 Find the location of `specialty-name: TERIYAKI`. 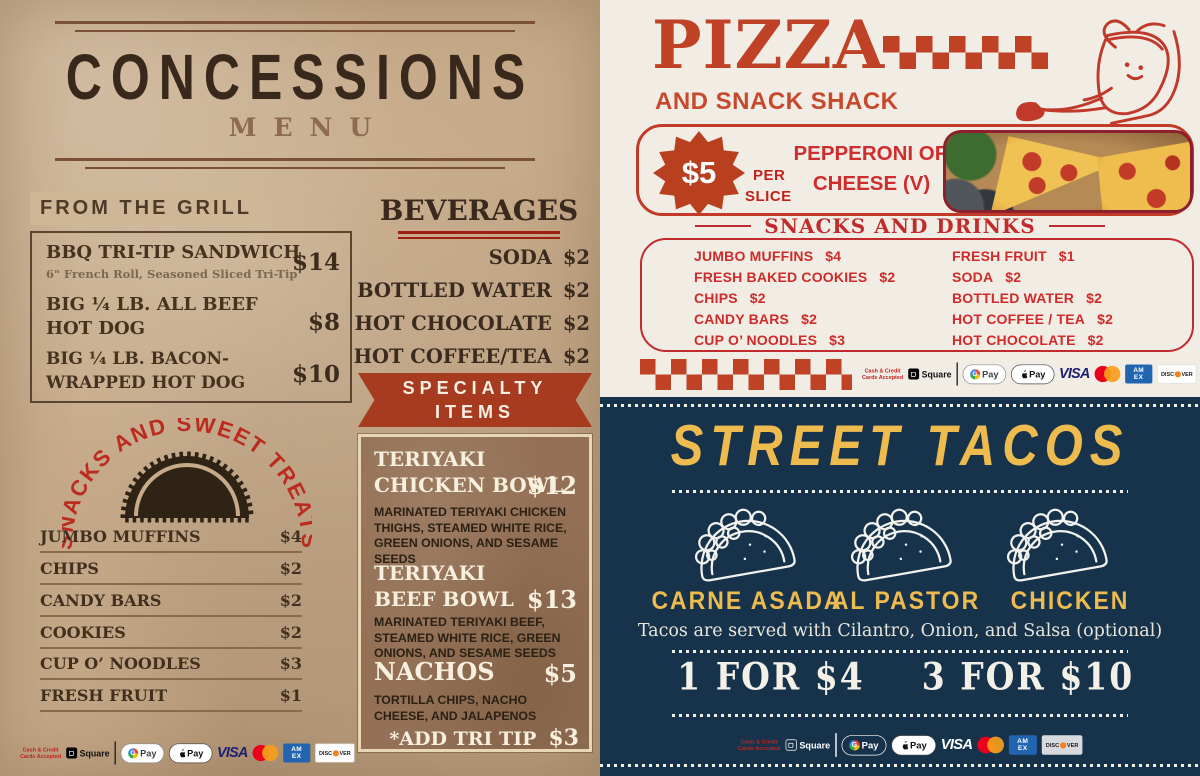

specialty-name: TERIYAKI is located at coordinates (430, 459).